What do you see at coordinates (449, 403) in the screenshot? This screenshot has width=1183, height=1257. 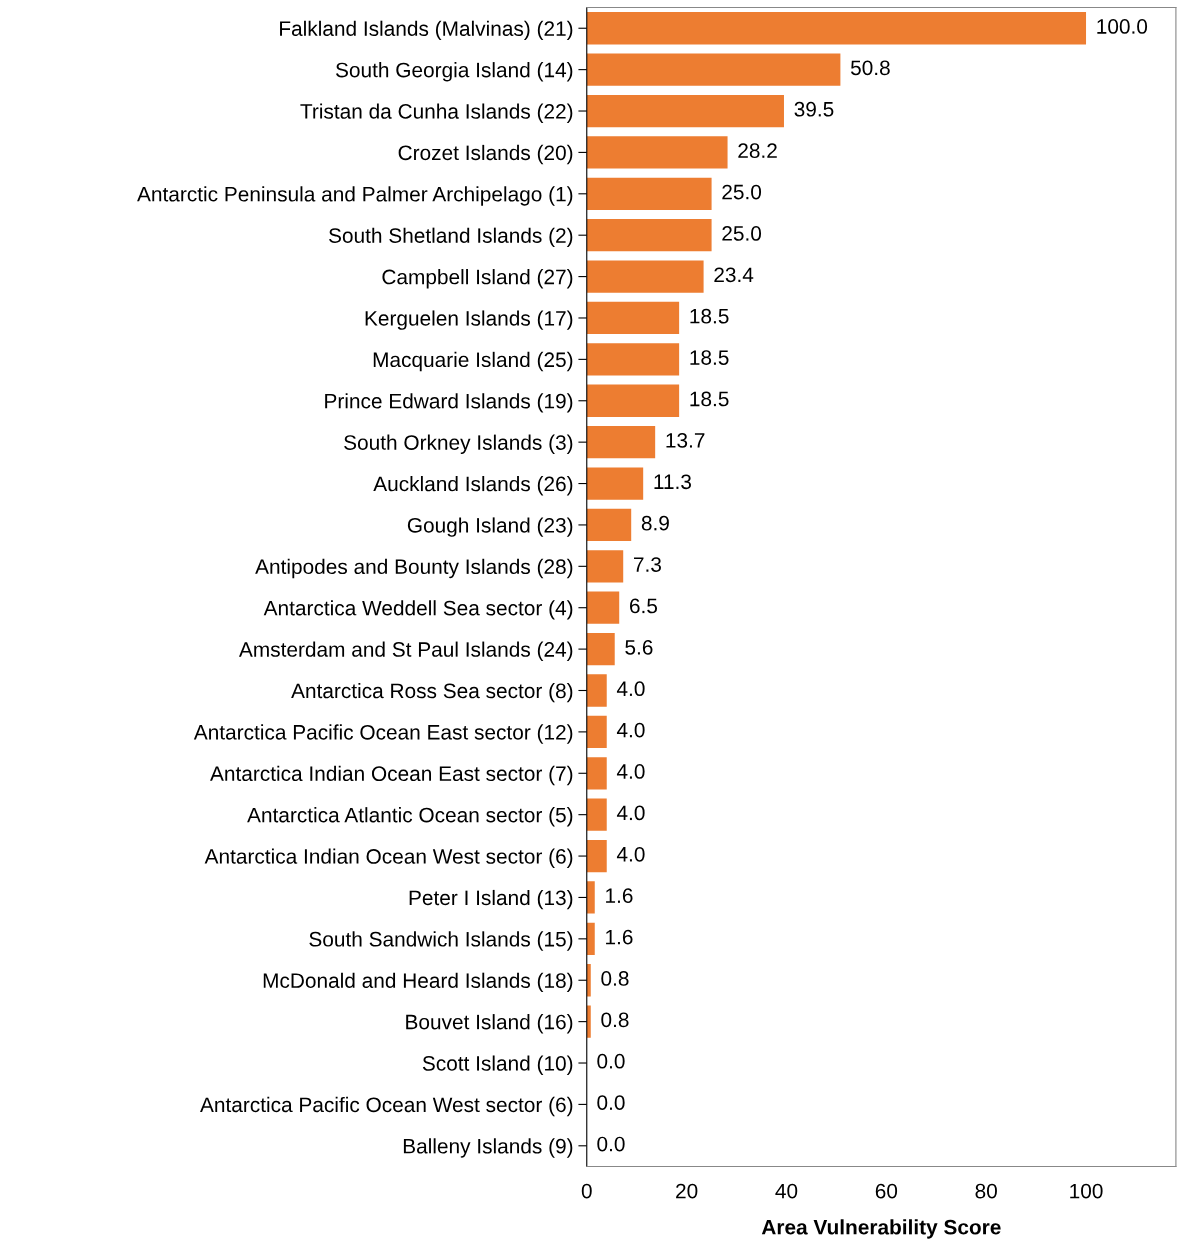 I see `y-tick-label: Prince Edward Islands (19)` at bounding box center [449, 403].